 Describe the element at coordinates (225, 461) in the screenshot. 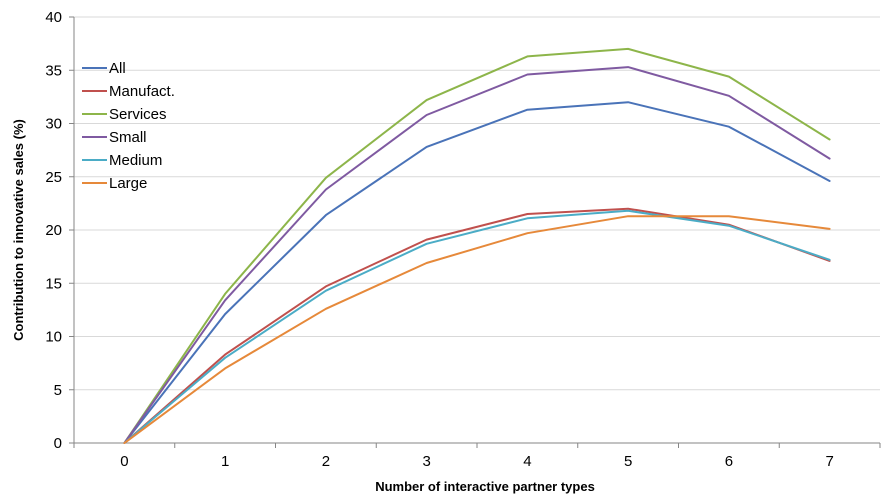

I see `x-tick-label: 1` at that location.